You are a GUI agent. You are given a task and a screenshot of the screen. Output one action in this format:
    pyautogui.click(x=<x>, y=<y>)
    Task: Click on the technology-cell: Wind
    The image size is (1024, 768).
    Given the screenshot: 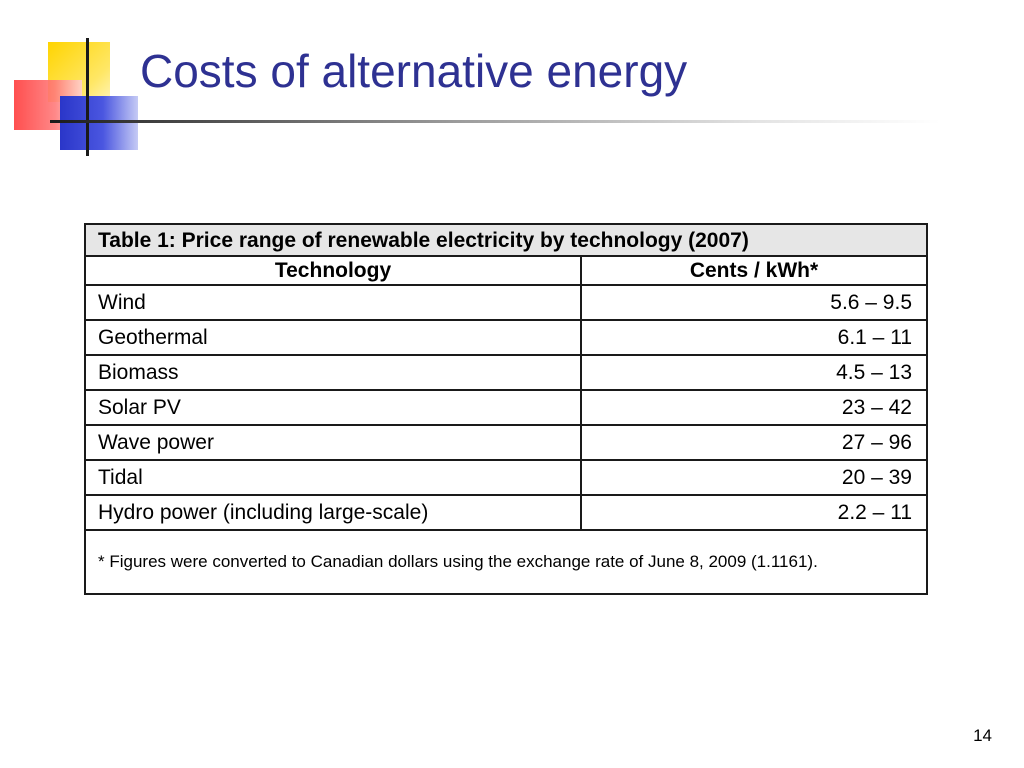 What is the action you would take?
    pyautogui.click(x=333, y=302)
    